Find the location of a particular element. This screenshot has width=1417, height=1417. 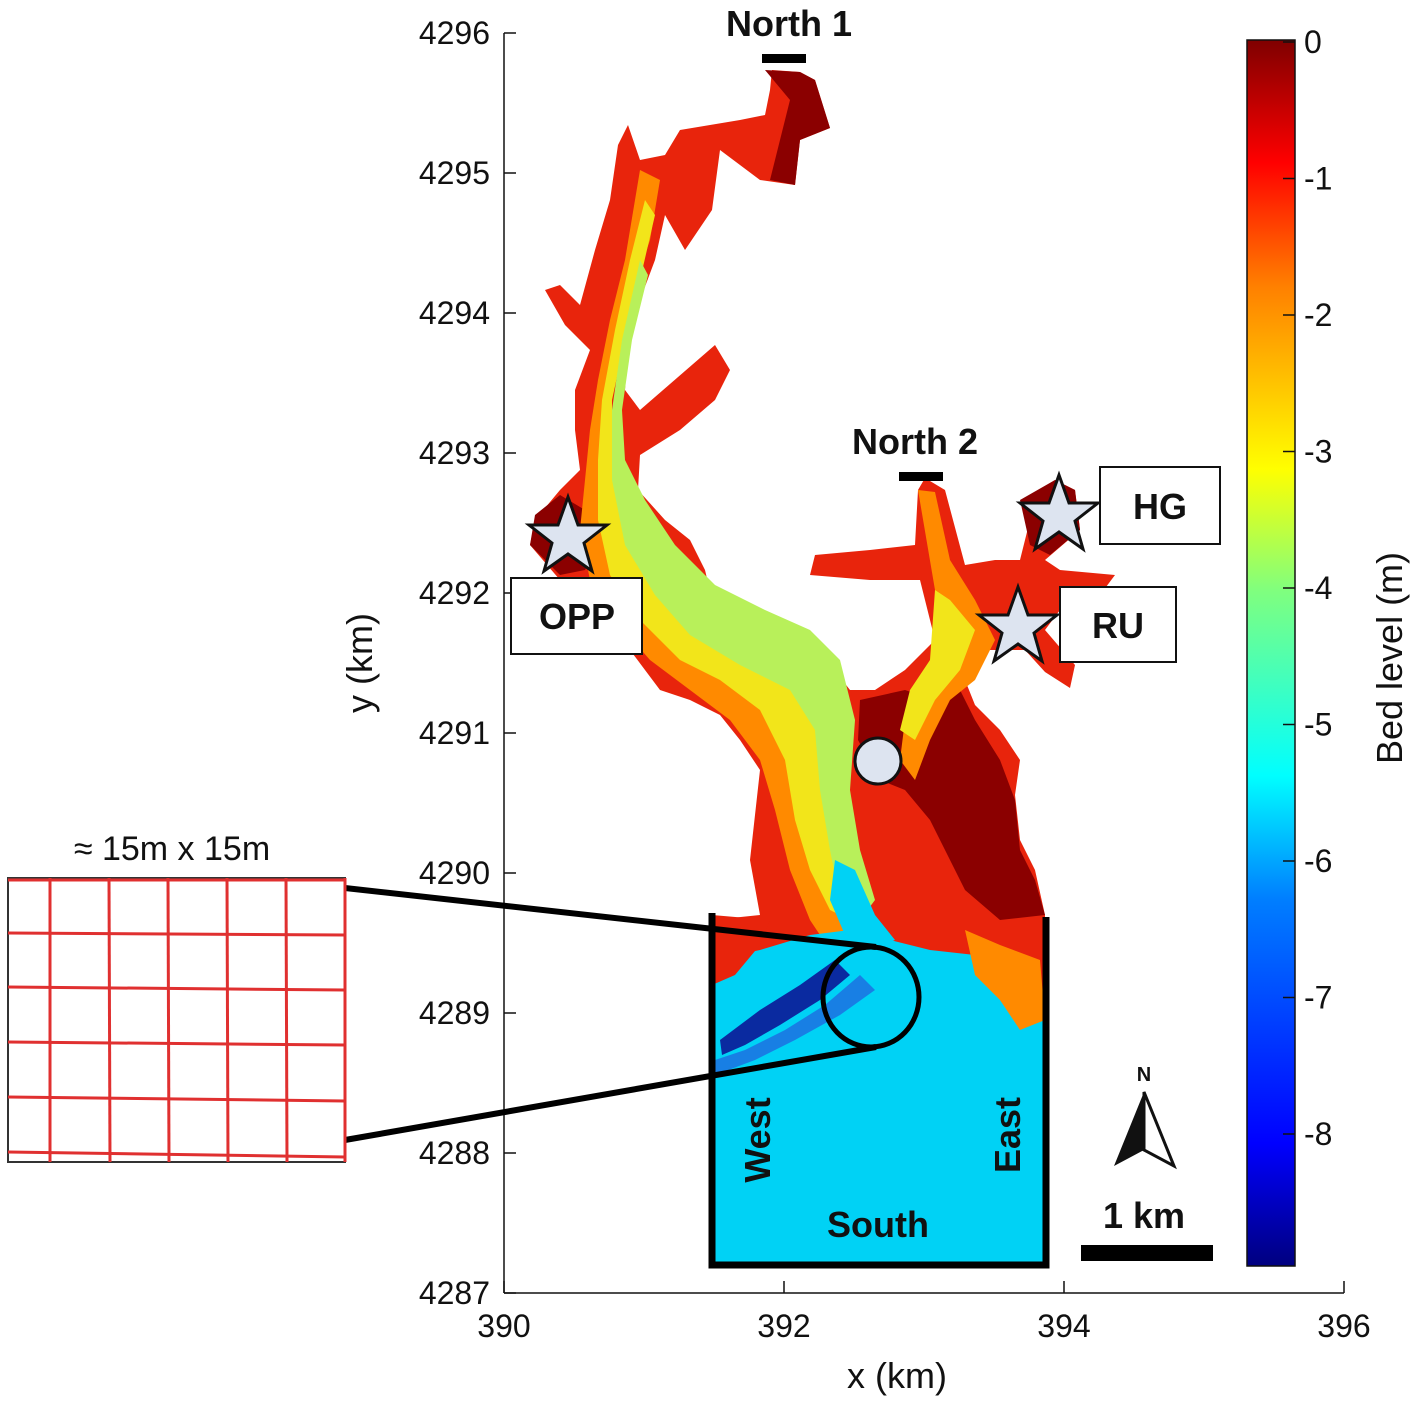

y-axis-title: y (km) is located at coordinates (359, 663).